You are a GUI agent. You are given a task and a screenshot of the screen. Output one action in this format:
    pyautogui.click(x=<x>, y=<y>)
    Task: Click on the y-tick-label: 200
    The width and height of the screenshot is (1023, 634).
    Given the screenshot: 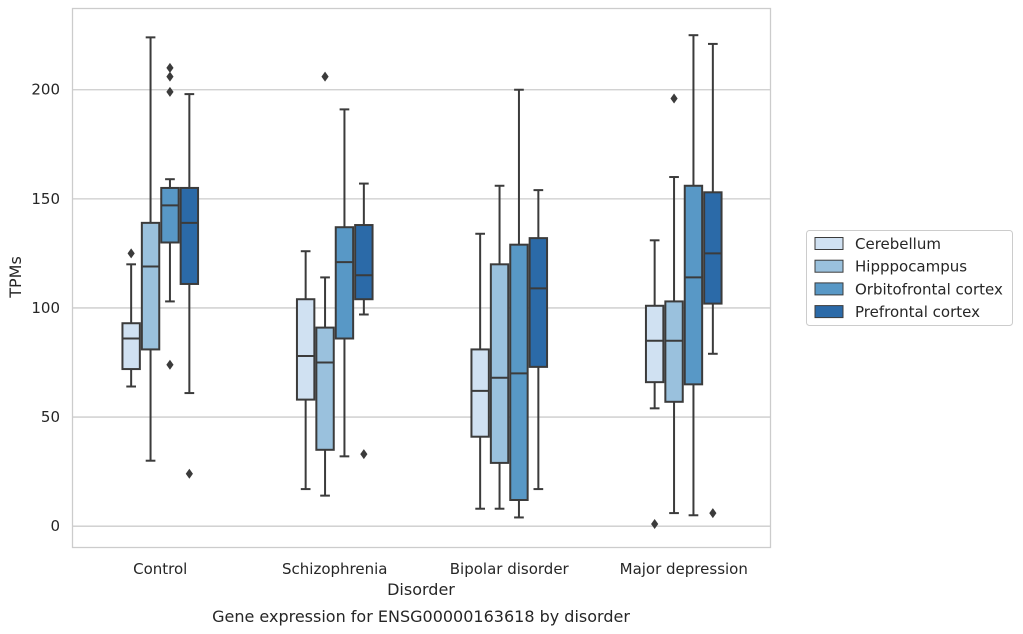 What is the action you would take?
    pyautogui.click(x=45, y=90)
    